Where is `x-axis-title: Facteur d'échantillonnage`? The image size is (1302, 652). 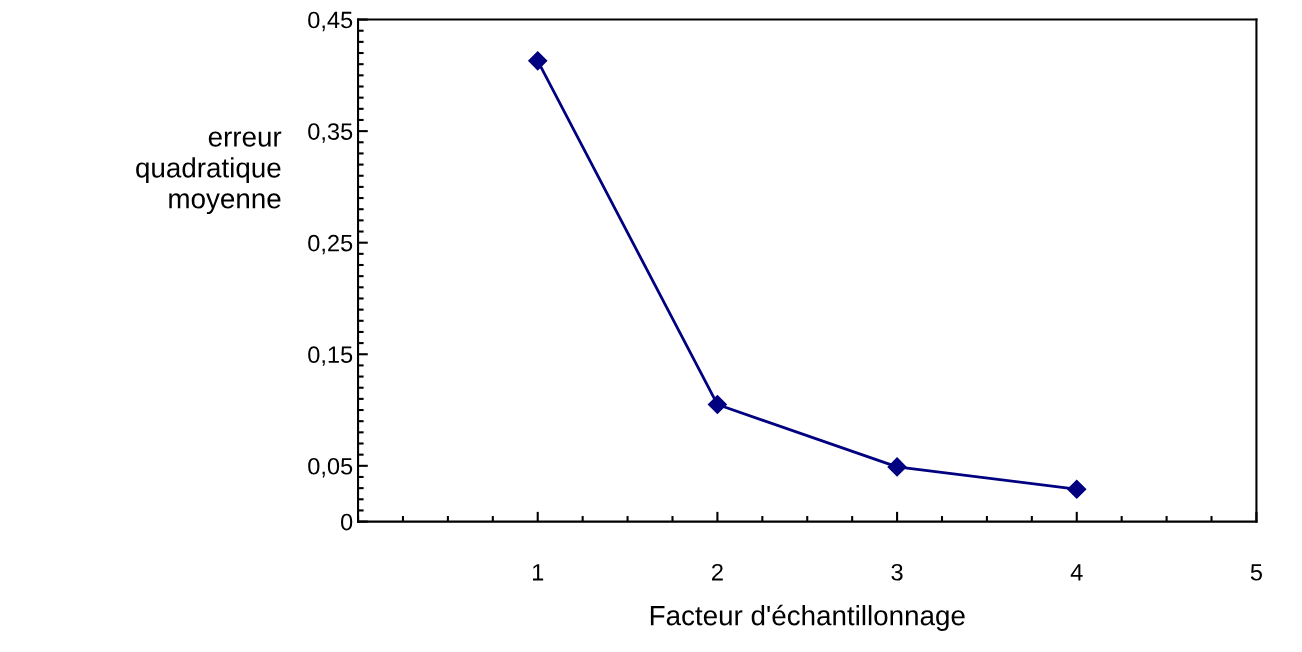
x-axis-title: Facteur d'échantillonnage is located at coordinates (807, 617).